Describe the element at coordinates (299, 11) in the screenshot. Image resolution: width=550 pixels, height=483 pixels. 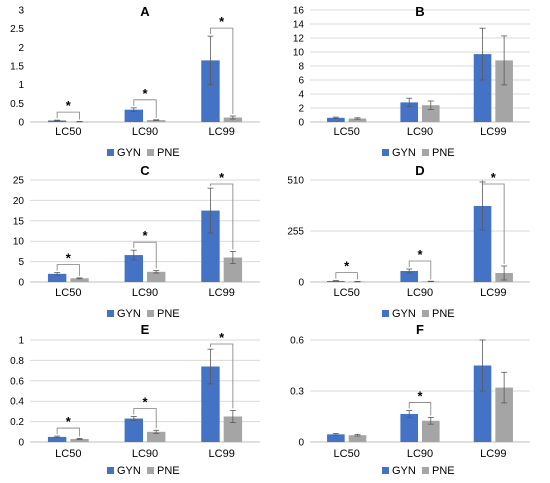
I see `y-tick-label: 16` at that location.